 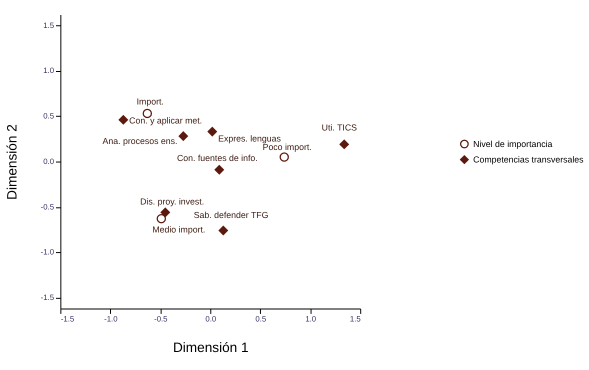 I want to click on annotation: Poco import., so click(x=287, y=147).